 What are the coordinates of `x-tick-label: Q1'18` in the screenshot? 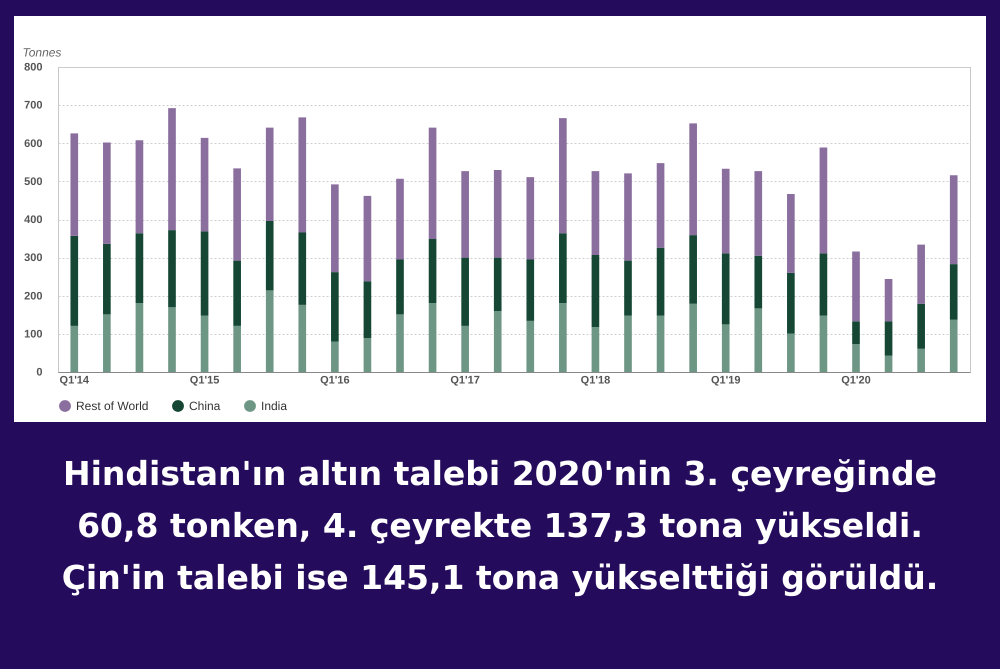 It's located at (595, 380).